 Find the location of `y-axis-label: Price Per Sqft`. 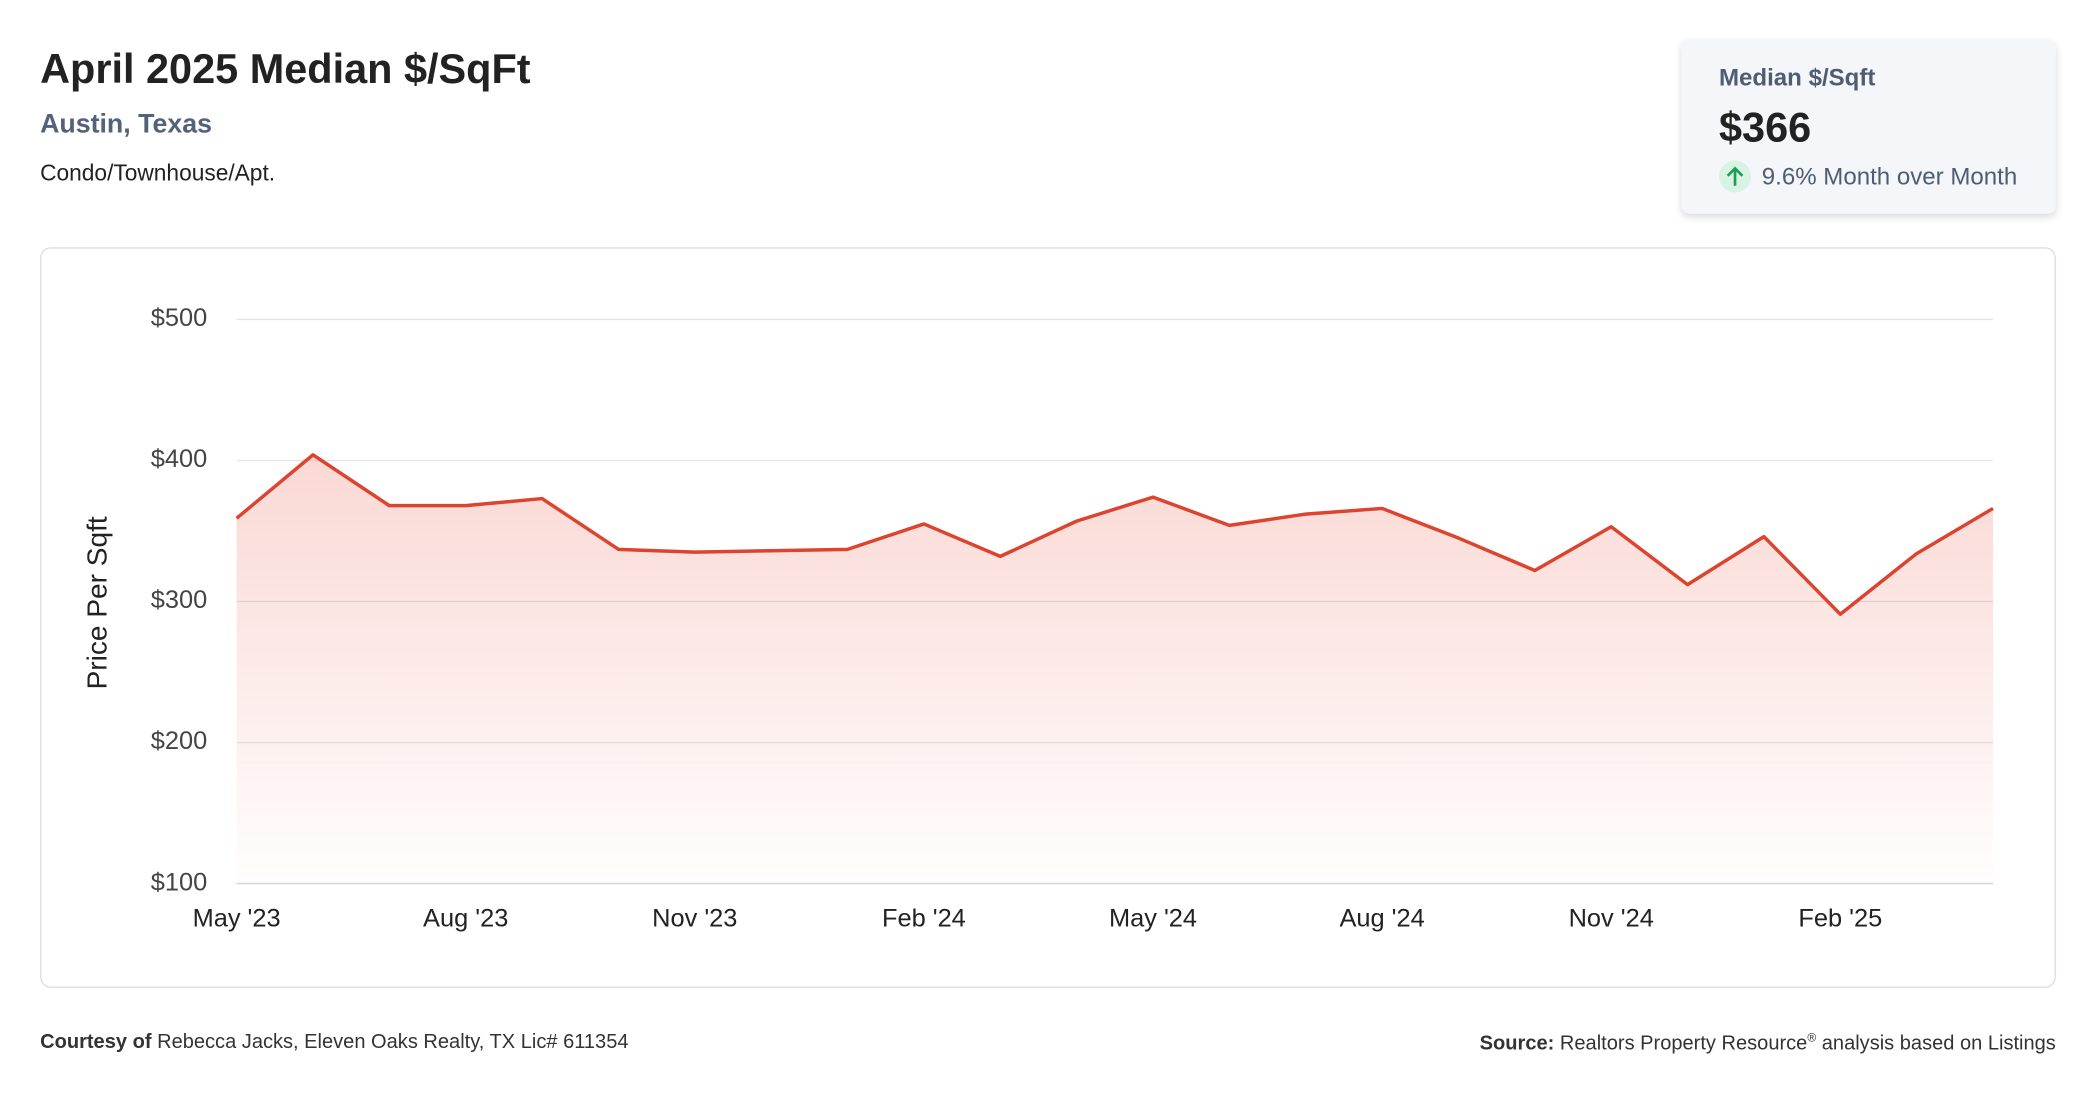

y-axis-label: Price Per Sqft is located at coordinates (96, 602).